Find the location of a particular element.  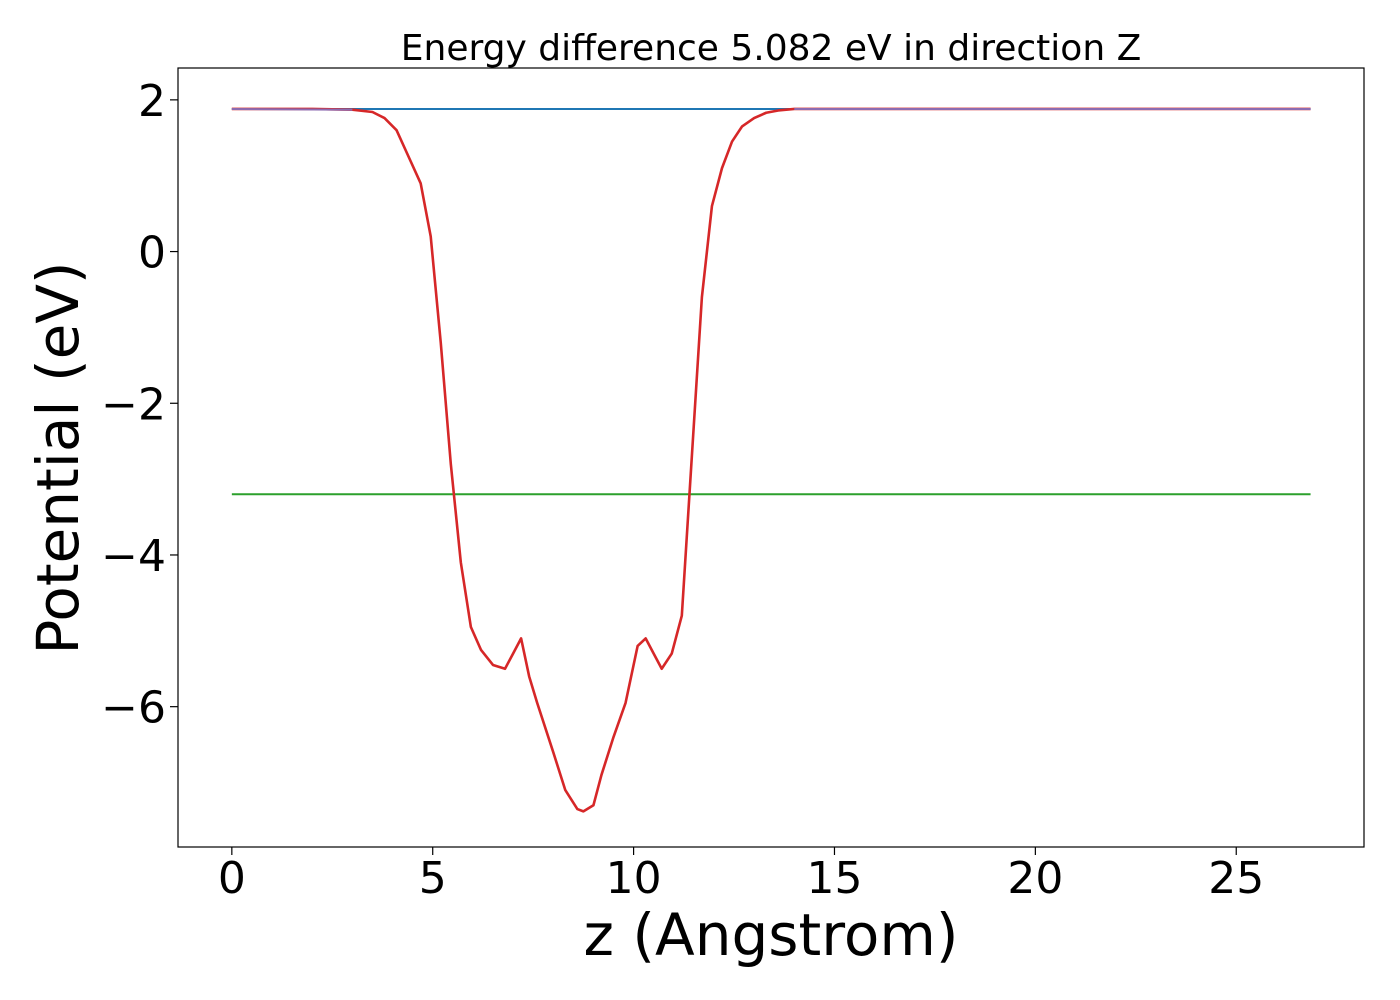

x-tick-label: 15 is located at coordinates (834, 878).